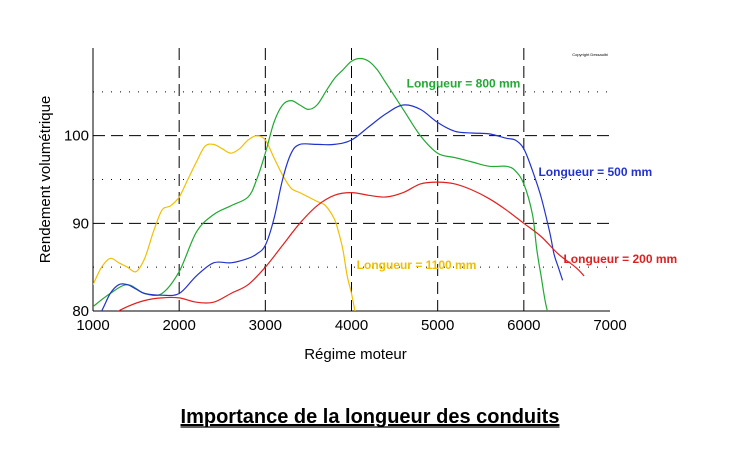 The width and height of the screenshot is (750, 450). Describe the element at coordinates (464, 83) in the screenshot. I see `series-label: Longueur = 800 mm` at that location.